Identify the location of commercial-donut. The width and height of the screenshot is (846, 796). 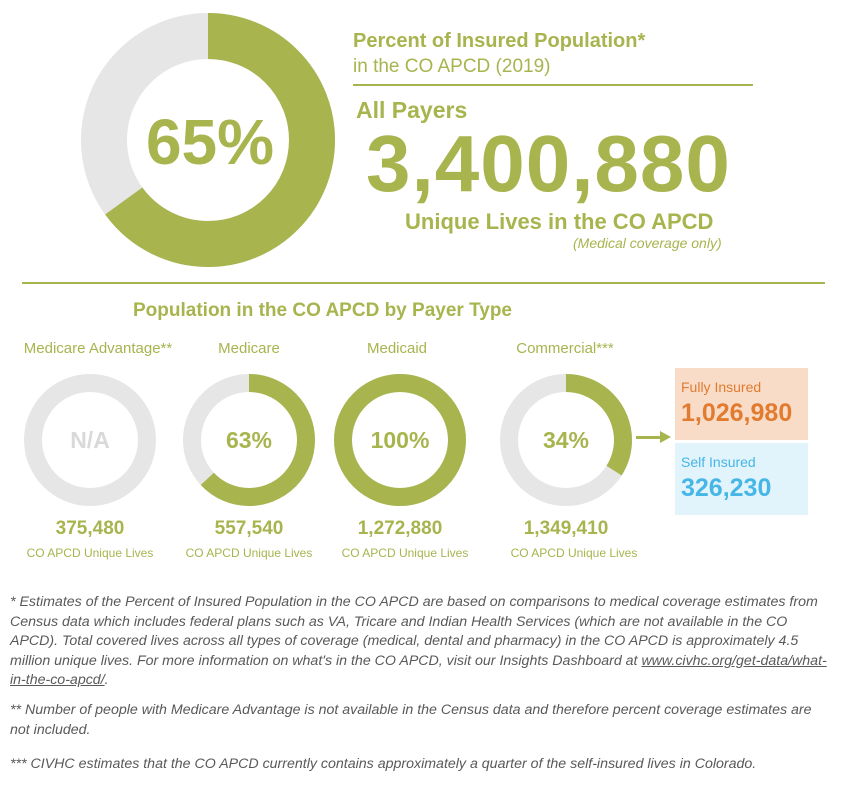
(566, 440).